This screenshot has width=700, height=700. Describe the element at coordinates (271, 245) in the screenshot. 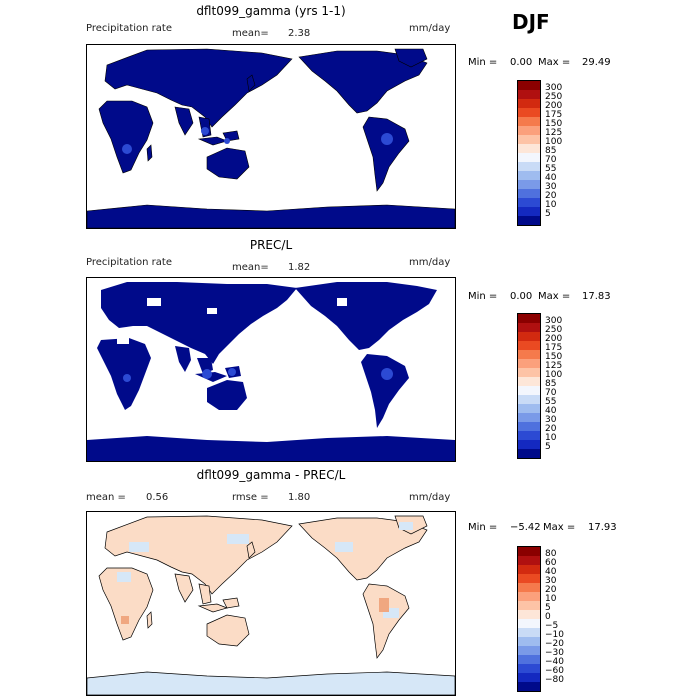

I see `panel2-title: PREC/L` at that location.